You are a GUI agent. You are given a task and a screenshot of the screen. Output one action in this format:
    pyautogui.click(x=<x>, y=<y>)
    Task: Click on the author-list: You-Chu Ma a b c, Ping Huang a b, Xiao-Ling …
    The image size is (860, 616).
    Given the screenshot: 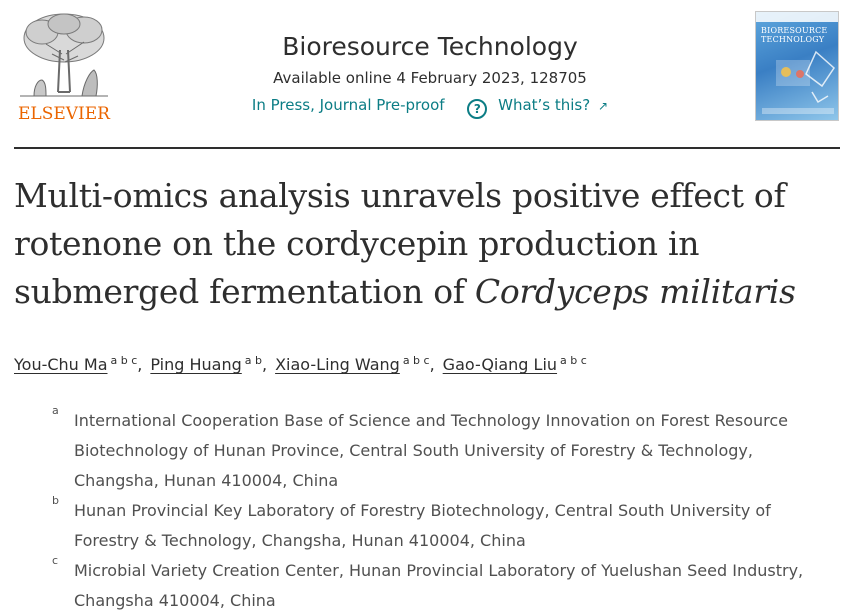 What is the action you would take?
    pyautogui.click(x=434, y=363)
    